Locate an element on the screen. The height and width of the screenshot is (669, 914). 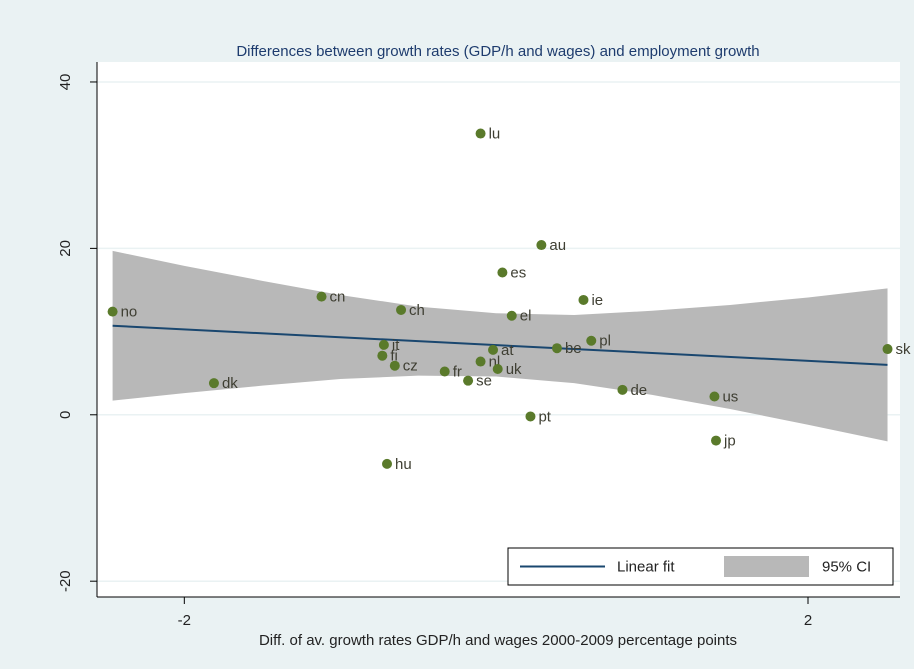
point-label: nl is located at coordinates (495, 362).